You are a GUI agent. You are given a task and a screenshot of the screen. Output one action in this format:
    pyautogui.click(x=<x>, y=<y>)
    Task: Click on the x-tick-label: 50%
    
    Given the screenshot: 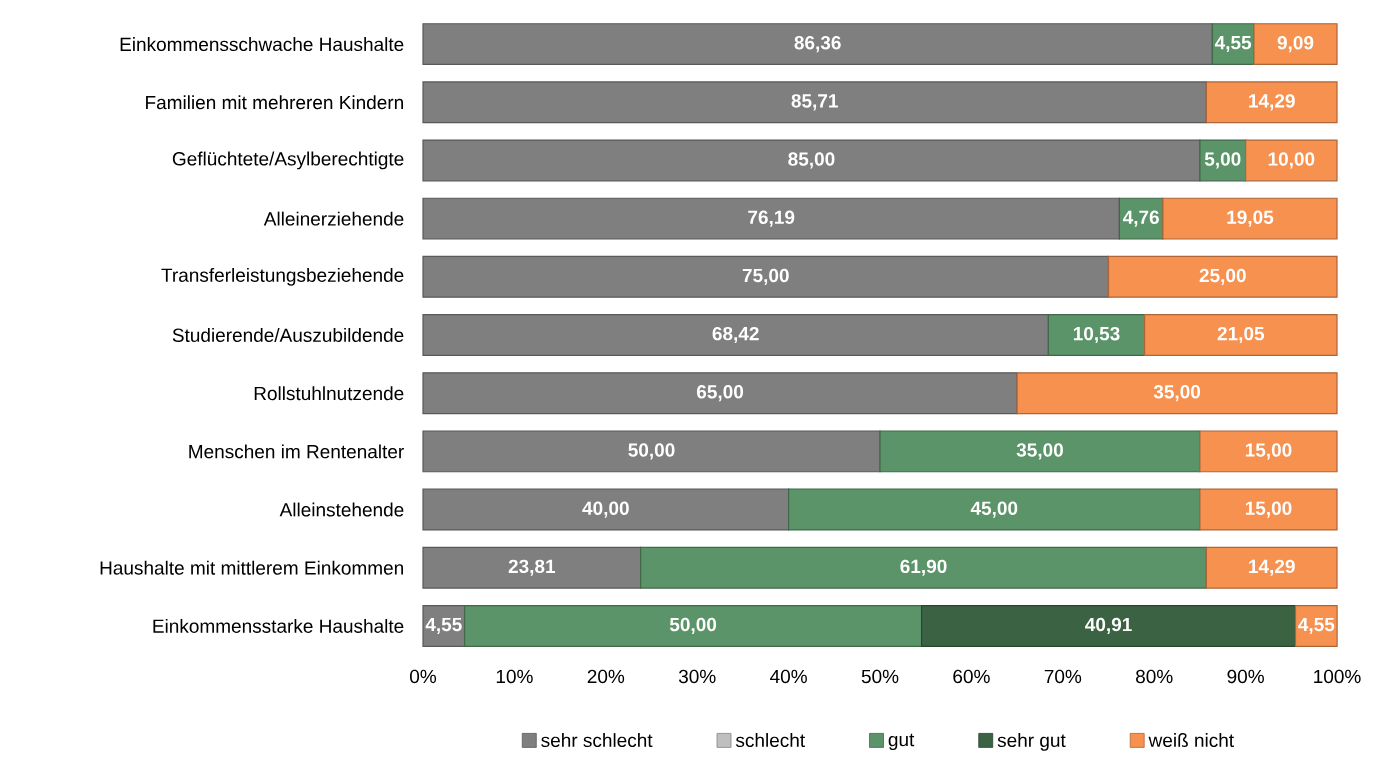 What is the action you would take?
    pyautogui.click(x=880, y=676)
    